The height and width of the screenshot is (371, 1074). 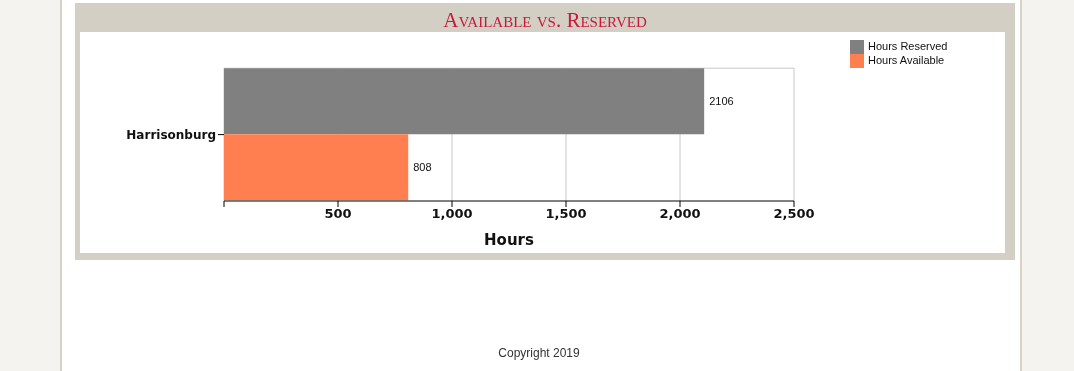 What do you see at coordinates (422, 167) in the screenshot?
I see `data-label: 808` at bounding box center [422, 167].